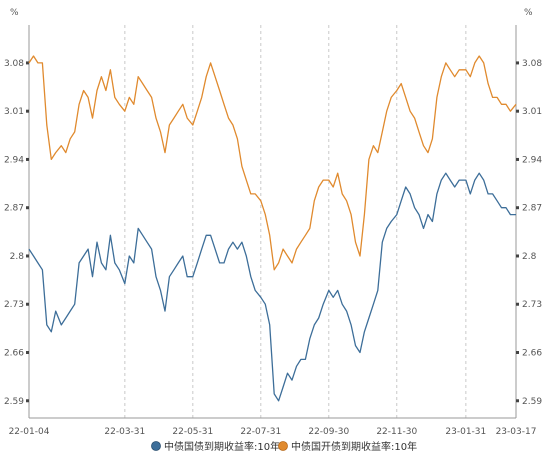 This screenshot has width=550, height=455. What do you see at coordinates (532, 354) in the screenshot?
I see `y-tick-label-right: 2.66` at bounding box center [532, 354].